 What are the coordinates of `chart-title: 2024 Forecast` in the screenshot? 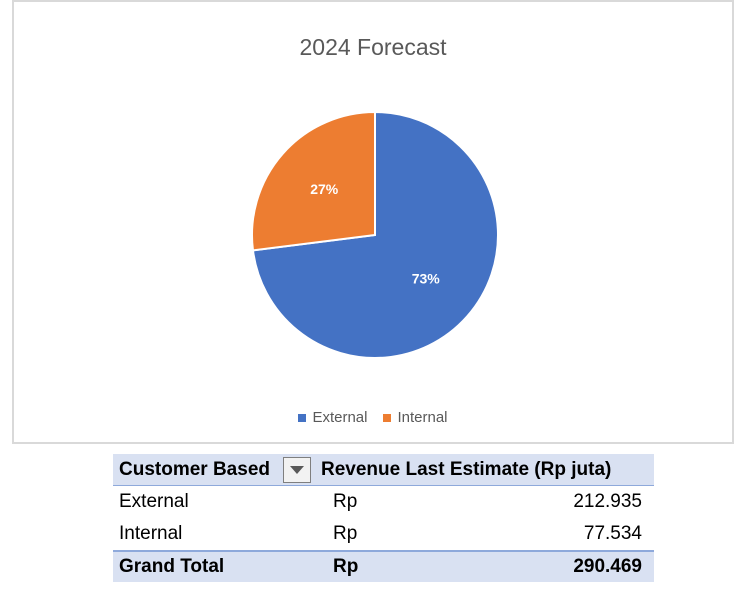 It's located at (373, 47).